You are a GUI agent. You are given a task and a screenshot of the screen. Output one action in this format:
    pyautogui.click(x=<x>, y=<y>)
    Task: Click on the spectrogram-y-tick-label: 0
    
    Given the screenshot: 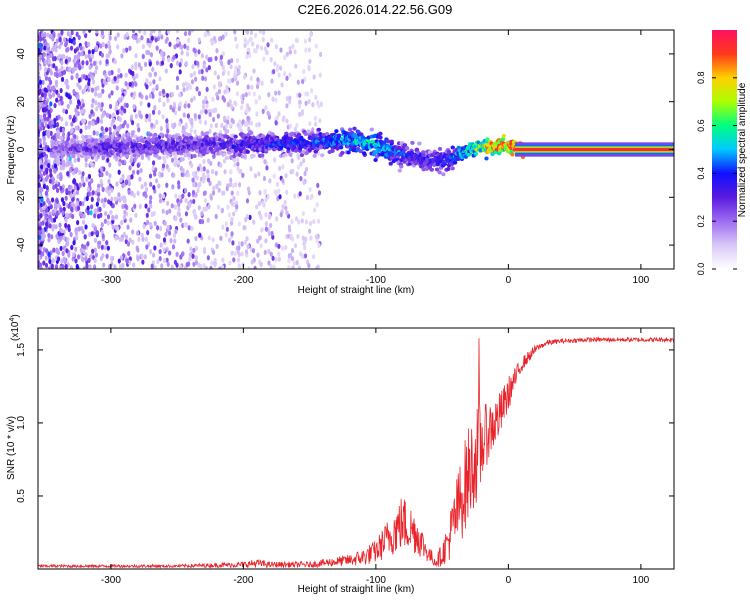 What is the action you would take?
    pyautogui.click(x=21, y=149)
    